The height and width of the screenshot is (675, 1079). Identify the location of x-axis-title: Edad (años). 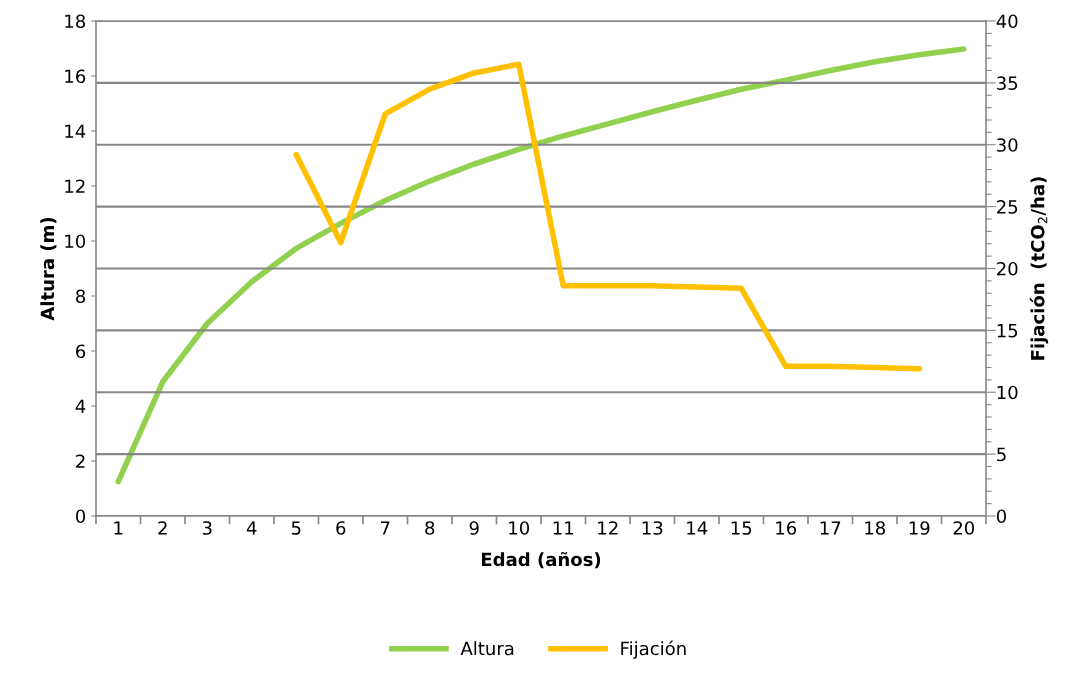
(541, 560).